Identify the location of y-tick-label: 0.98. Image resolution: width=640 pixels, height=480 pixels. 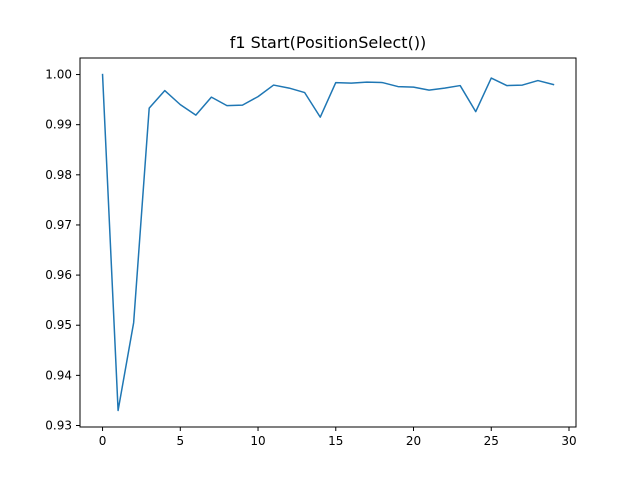
(58, 175).